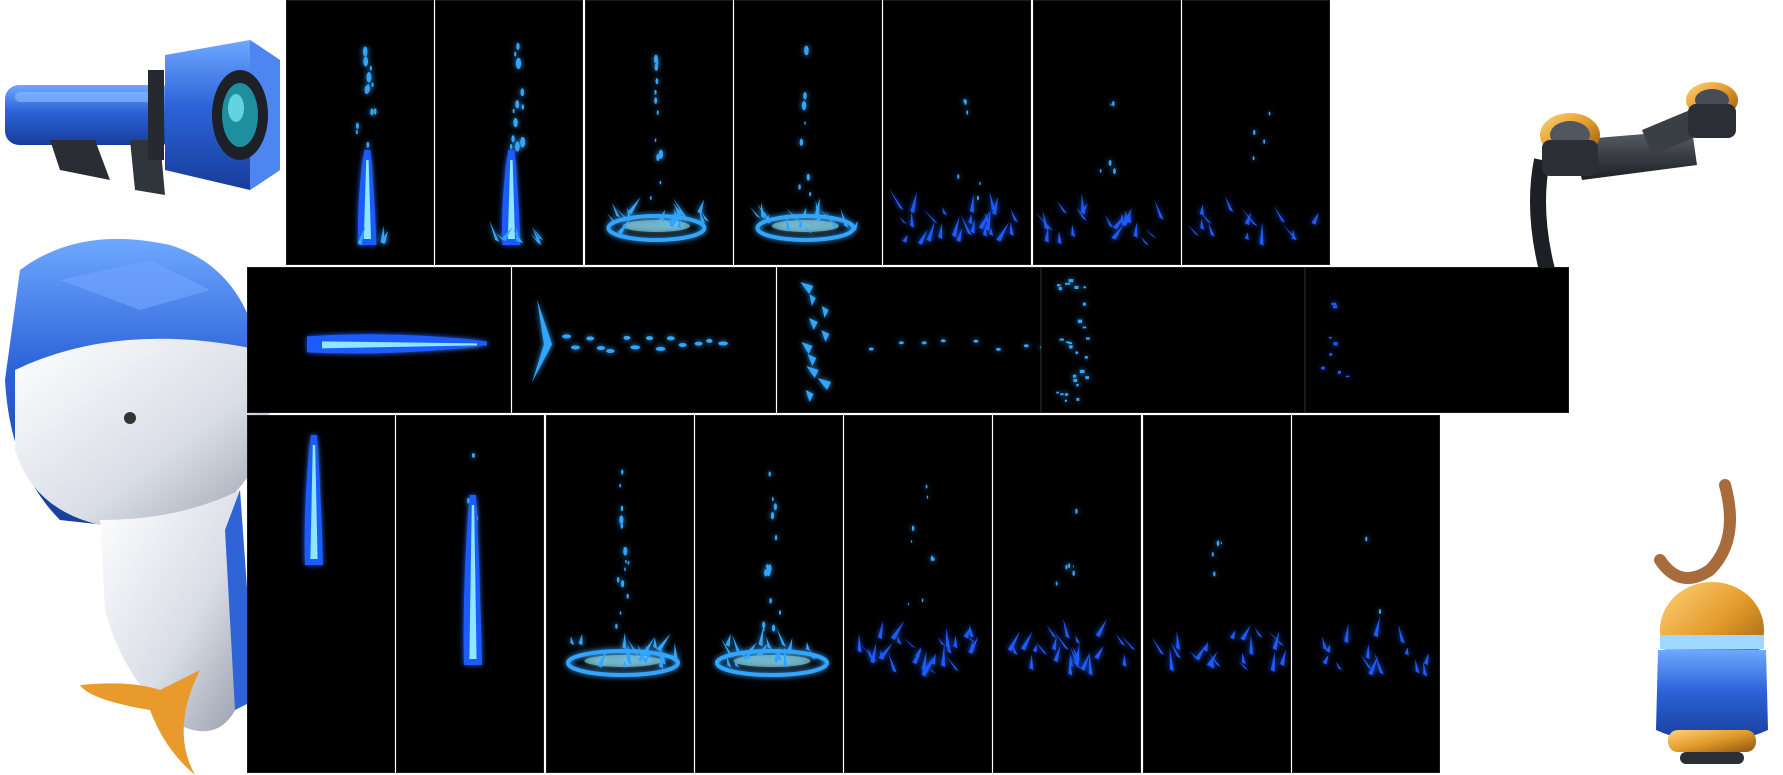 This screenshot has height=775, width=1783. What do you see at coordinates (1711, 626) in the screenshot?
I see `capsule-pendant-icon` at bounding box center [1711, 626].